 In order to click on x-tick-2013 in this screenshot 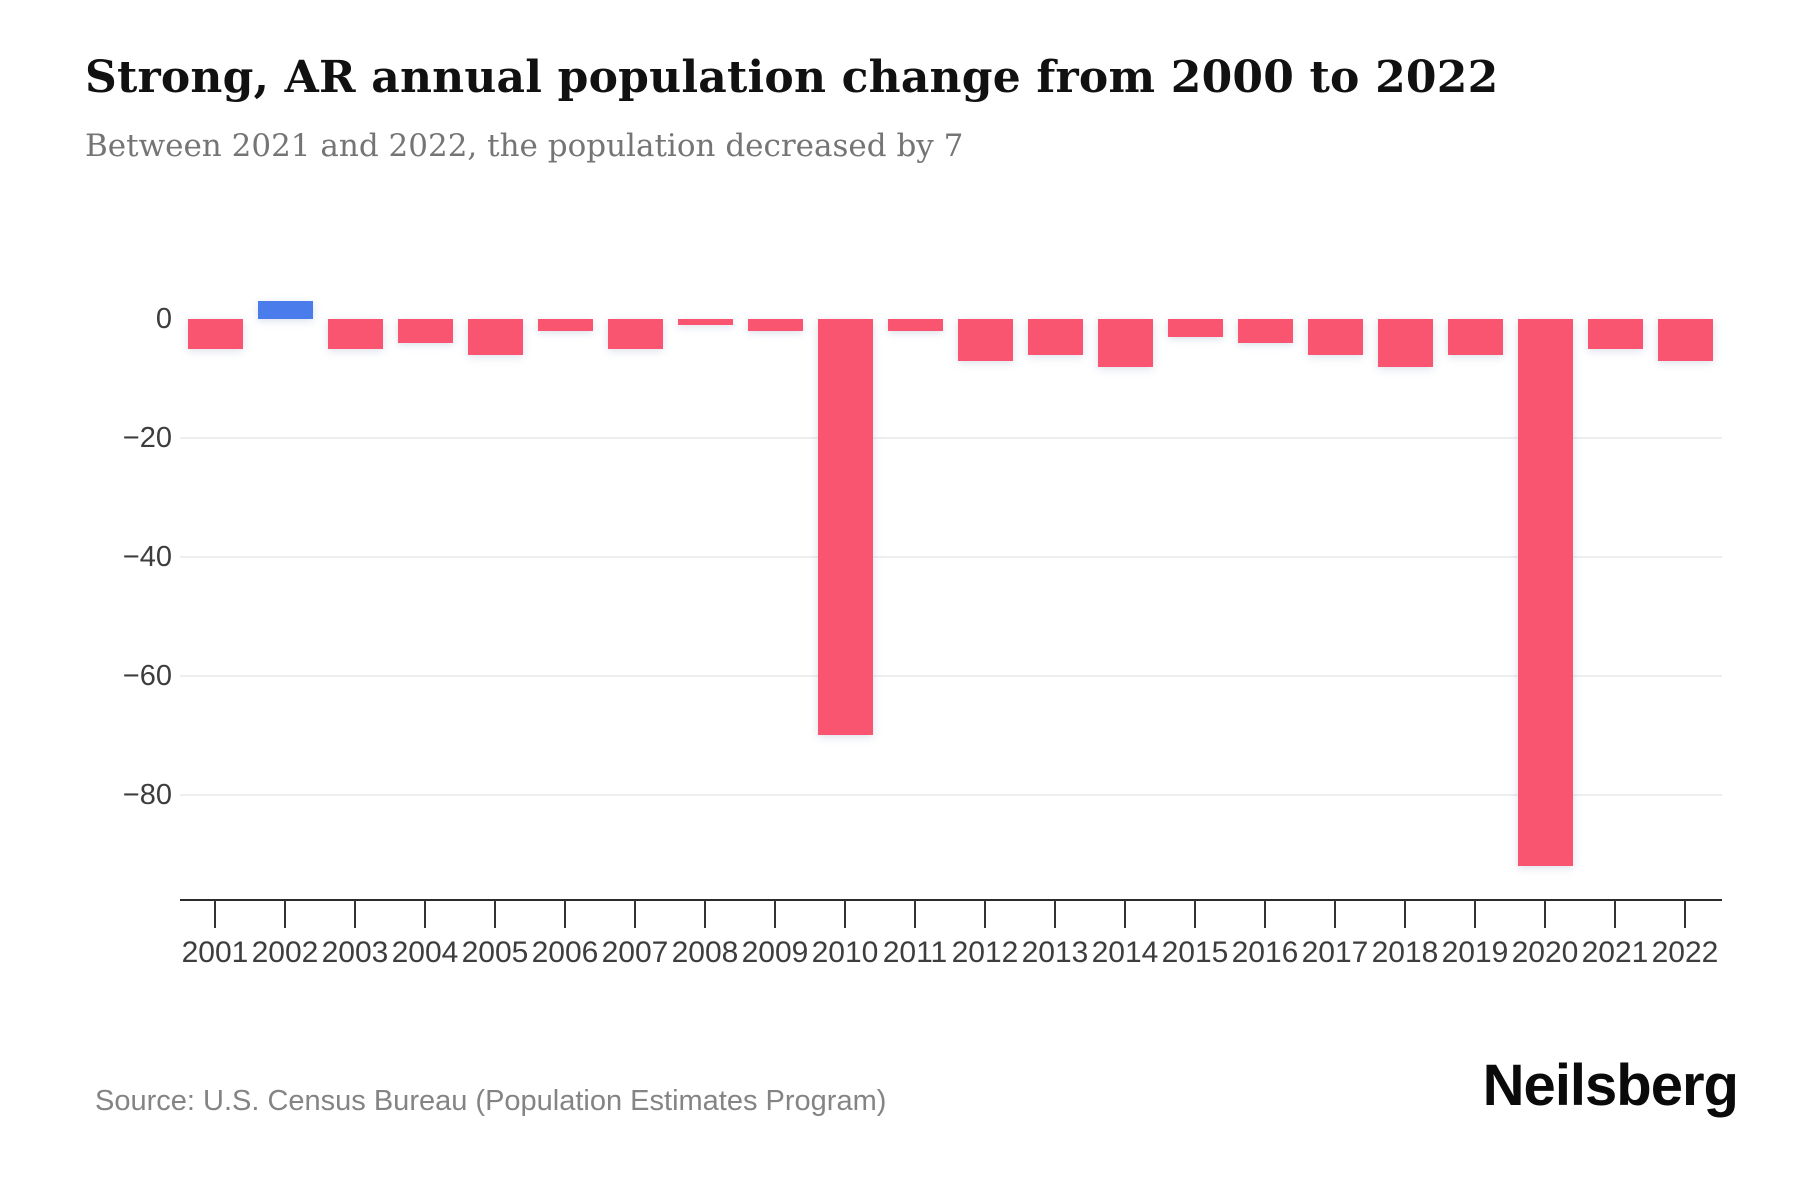, I will do `click(1055, 914)`.